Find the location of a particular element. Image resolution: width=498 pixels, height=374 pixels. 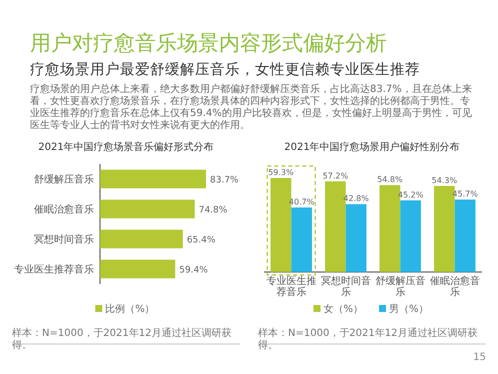

chart-title: 2021年中国疗愈场景用户偏好性别分布 is located at coordinates (372, 147).